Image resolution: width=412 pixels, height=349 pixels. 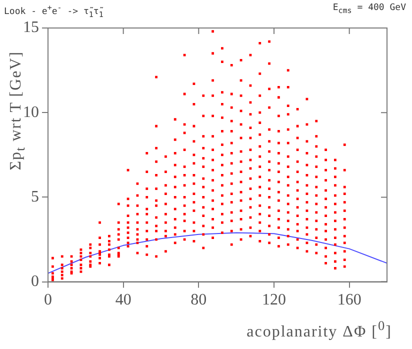 What do you see at coordinates (48, 300) in the screenshot?
I see `x-tick-label: 0` at bounding box center [48, 300].